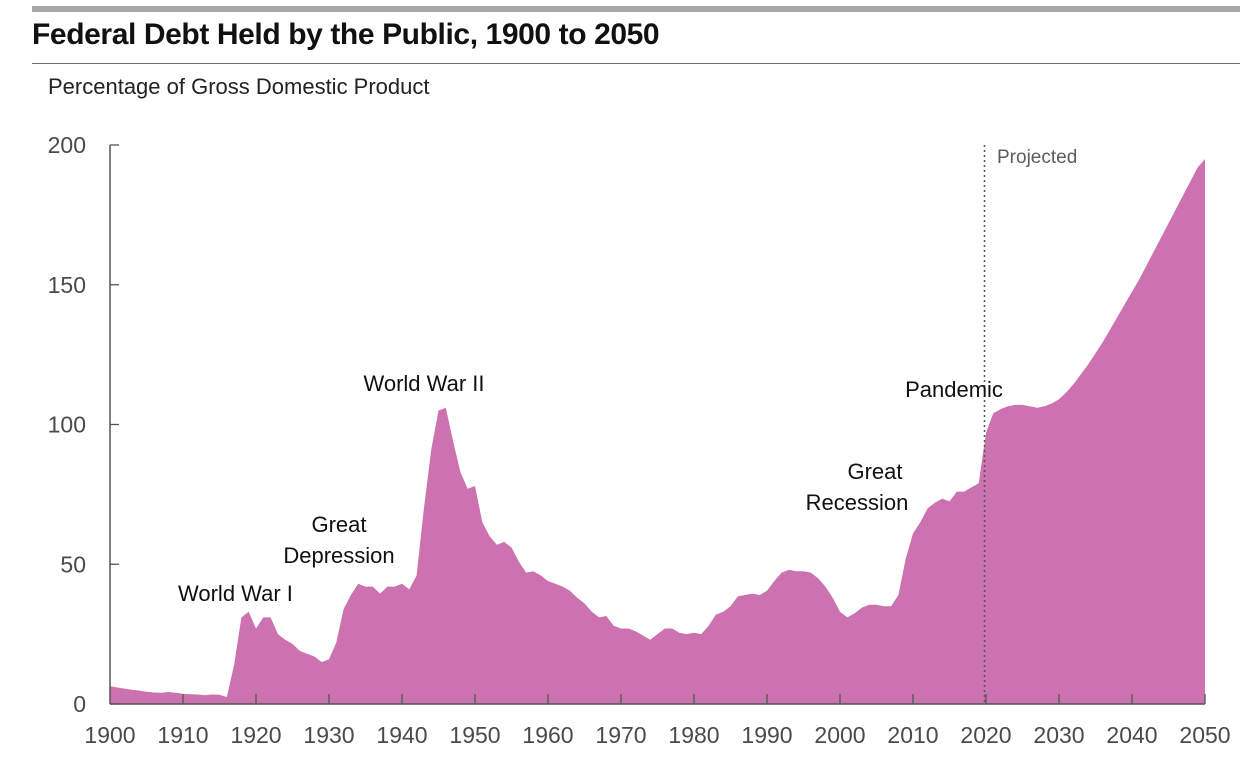 This screenshot has width=1240, height=782. Describe the element at coordinates (338, 555) in the screenshot. I see `annotation-great-depression-line2: Depression` at that location.